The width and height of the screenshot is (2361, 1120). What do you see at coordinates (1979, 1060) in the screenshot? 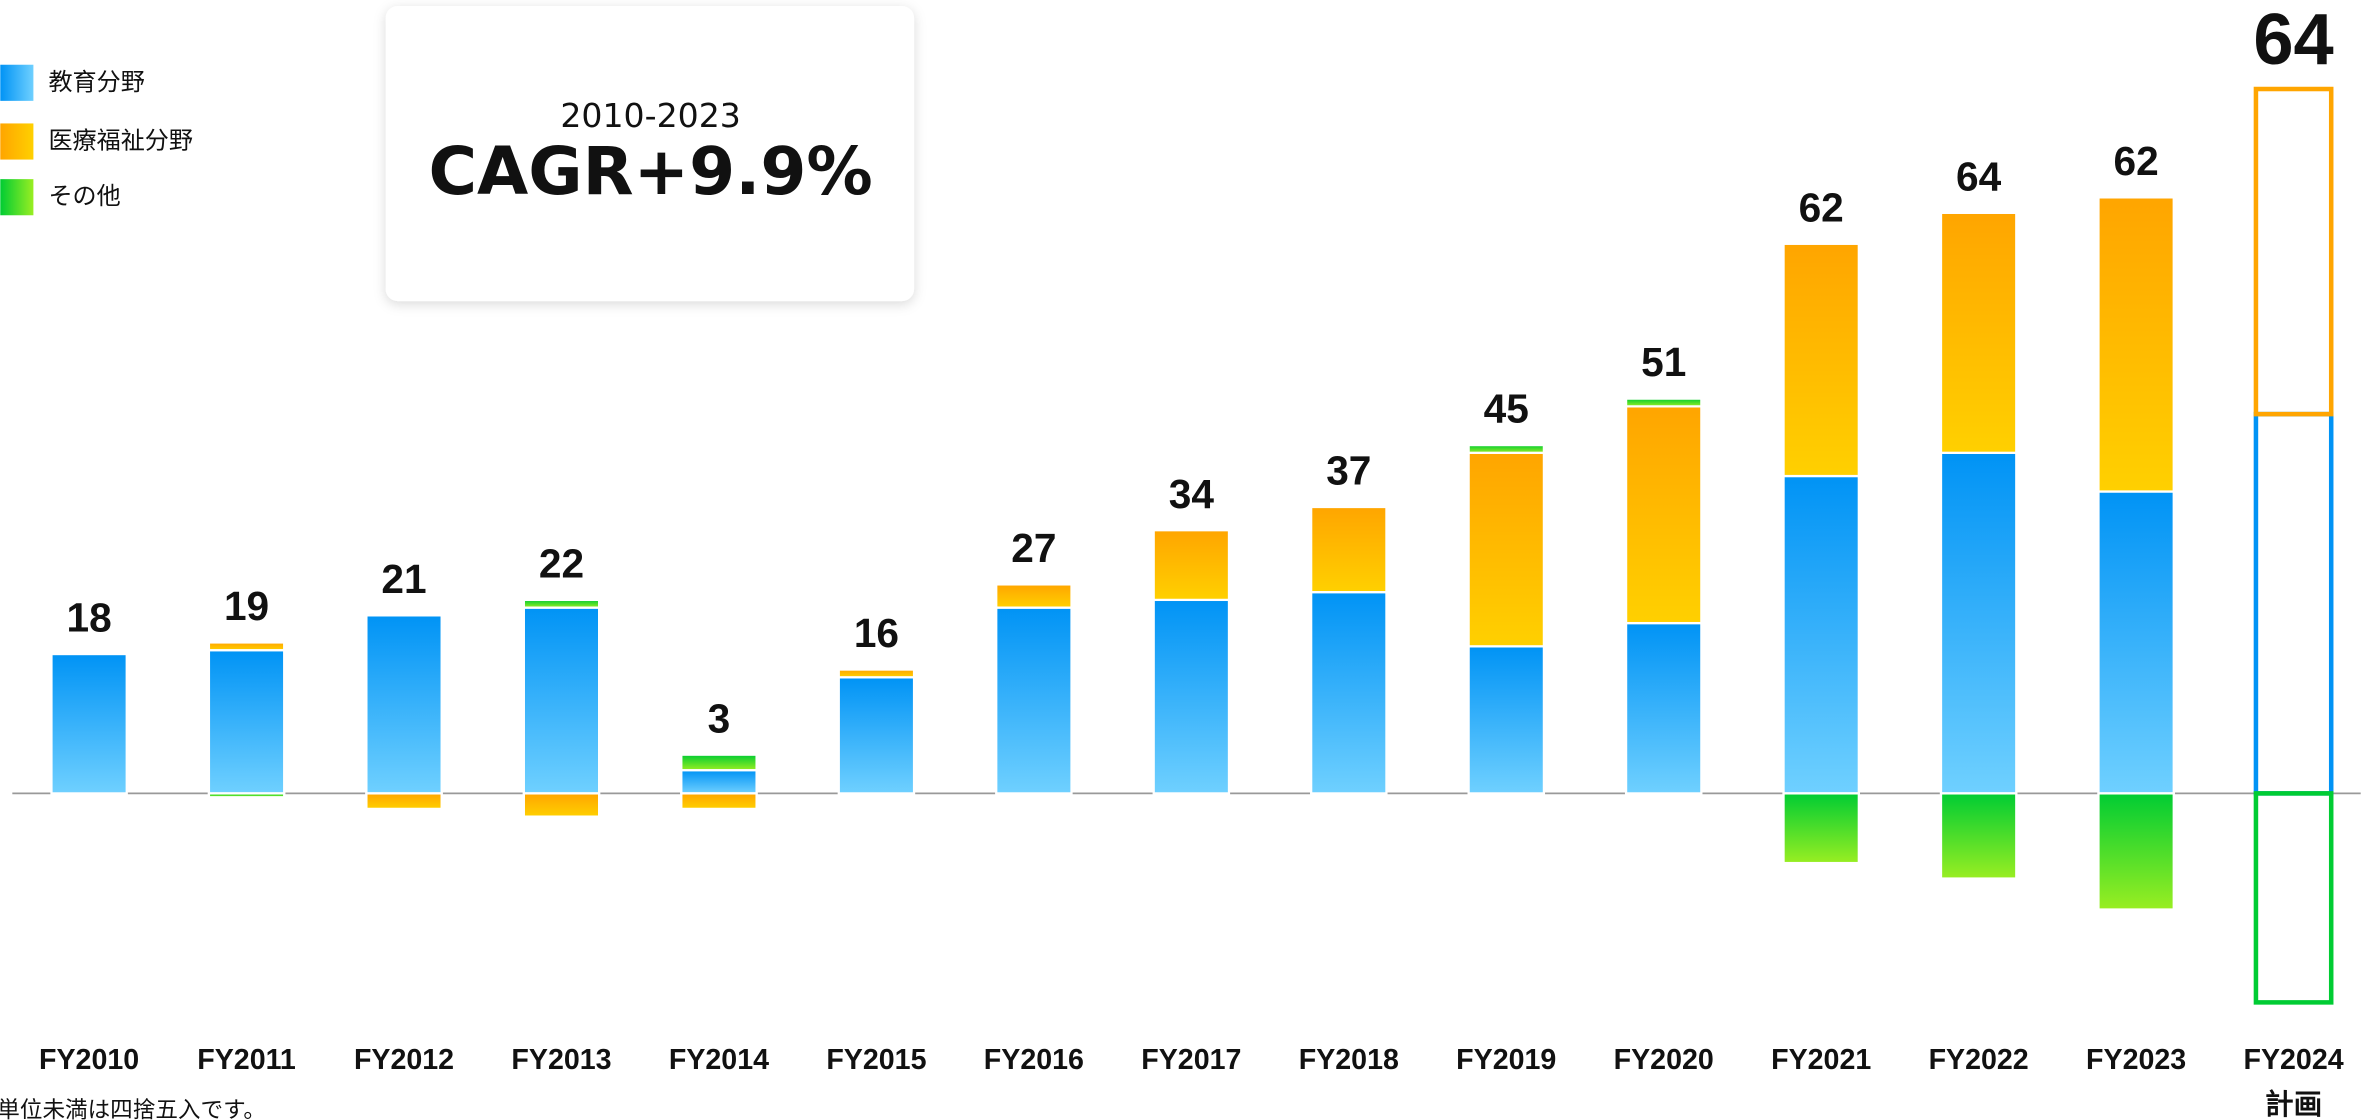
I see `x-tick-label: FY2022` at bounding box center [1979, 1060].